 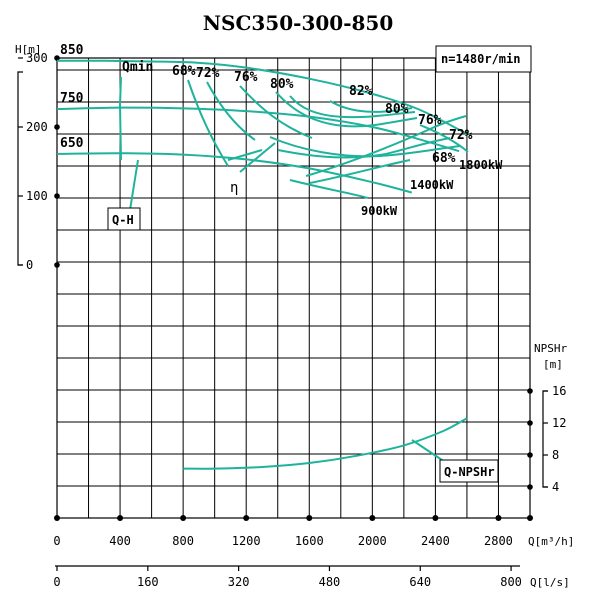 I want to click on qmin-line, so click(x=120, y=118).